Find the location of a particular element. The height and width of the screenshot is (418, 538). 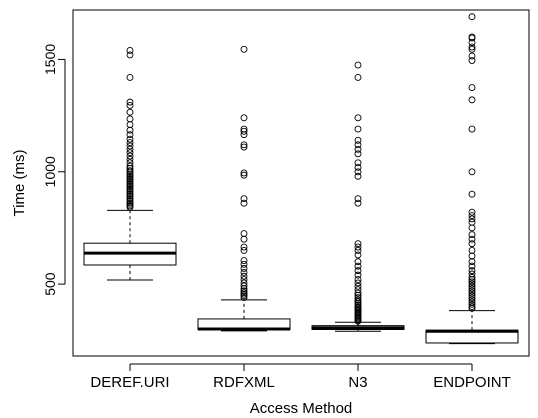

x-axis-label: Access Method is located at coordinates (301, 408).